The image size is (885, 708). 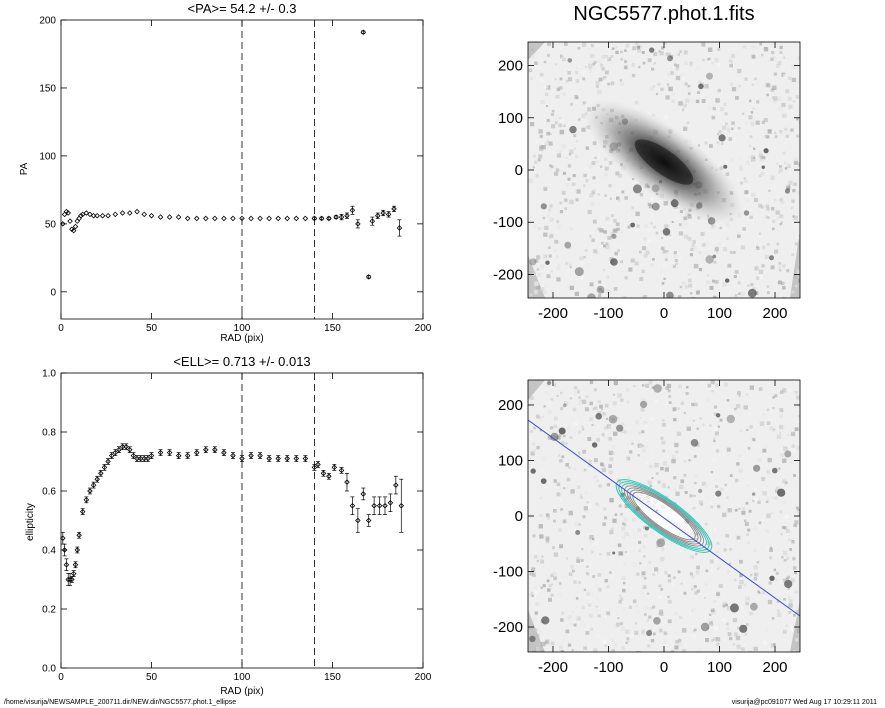 What do you see at coordinates (30, 522) in the screenshot?
I see `ellipticity-y-axis-label: ellipticity` at bounding box center [30, 522].